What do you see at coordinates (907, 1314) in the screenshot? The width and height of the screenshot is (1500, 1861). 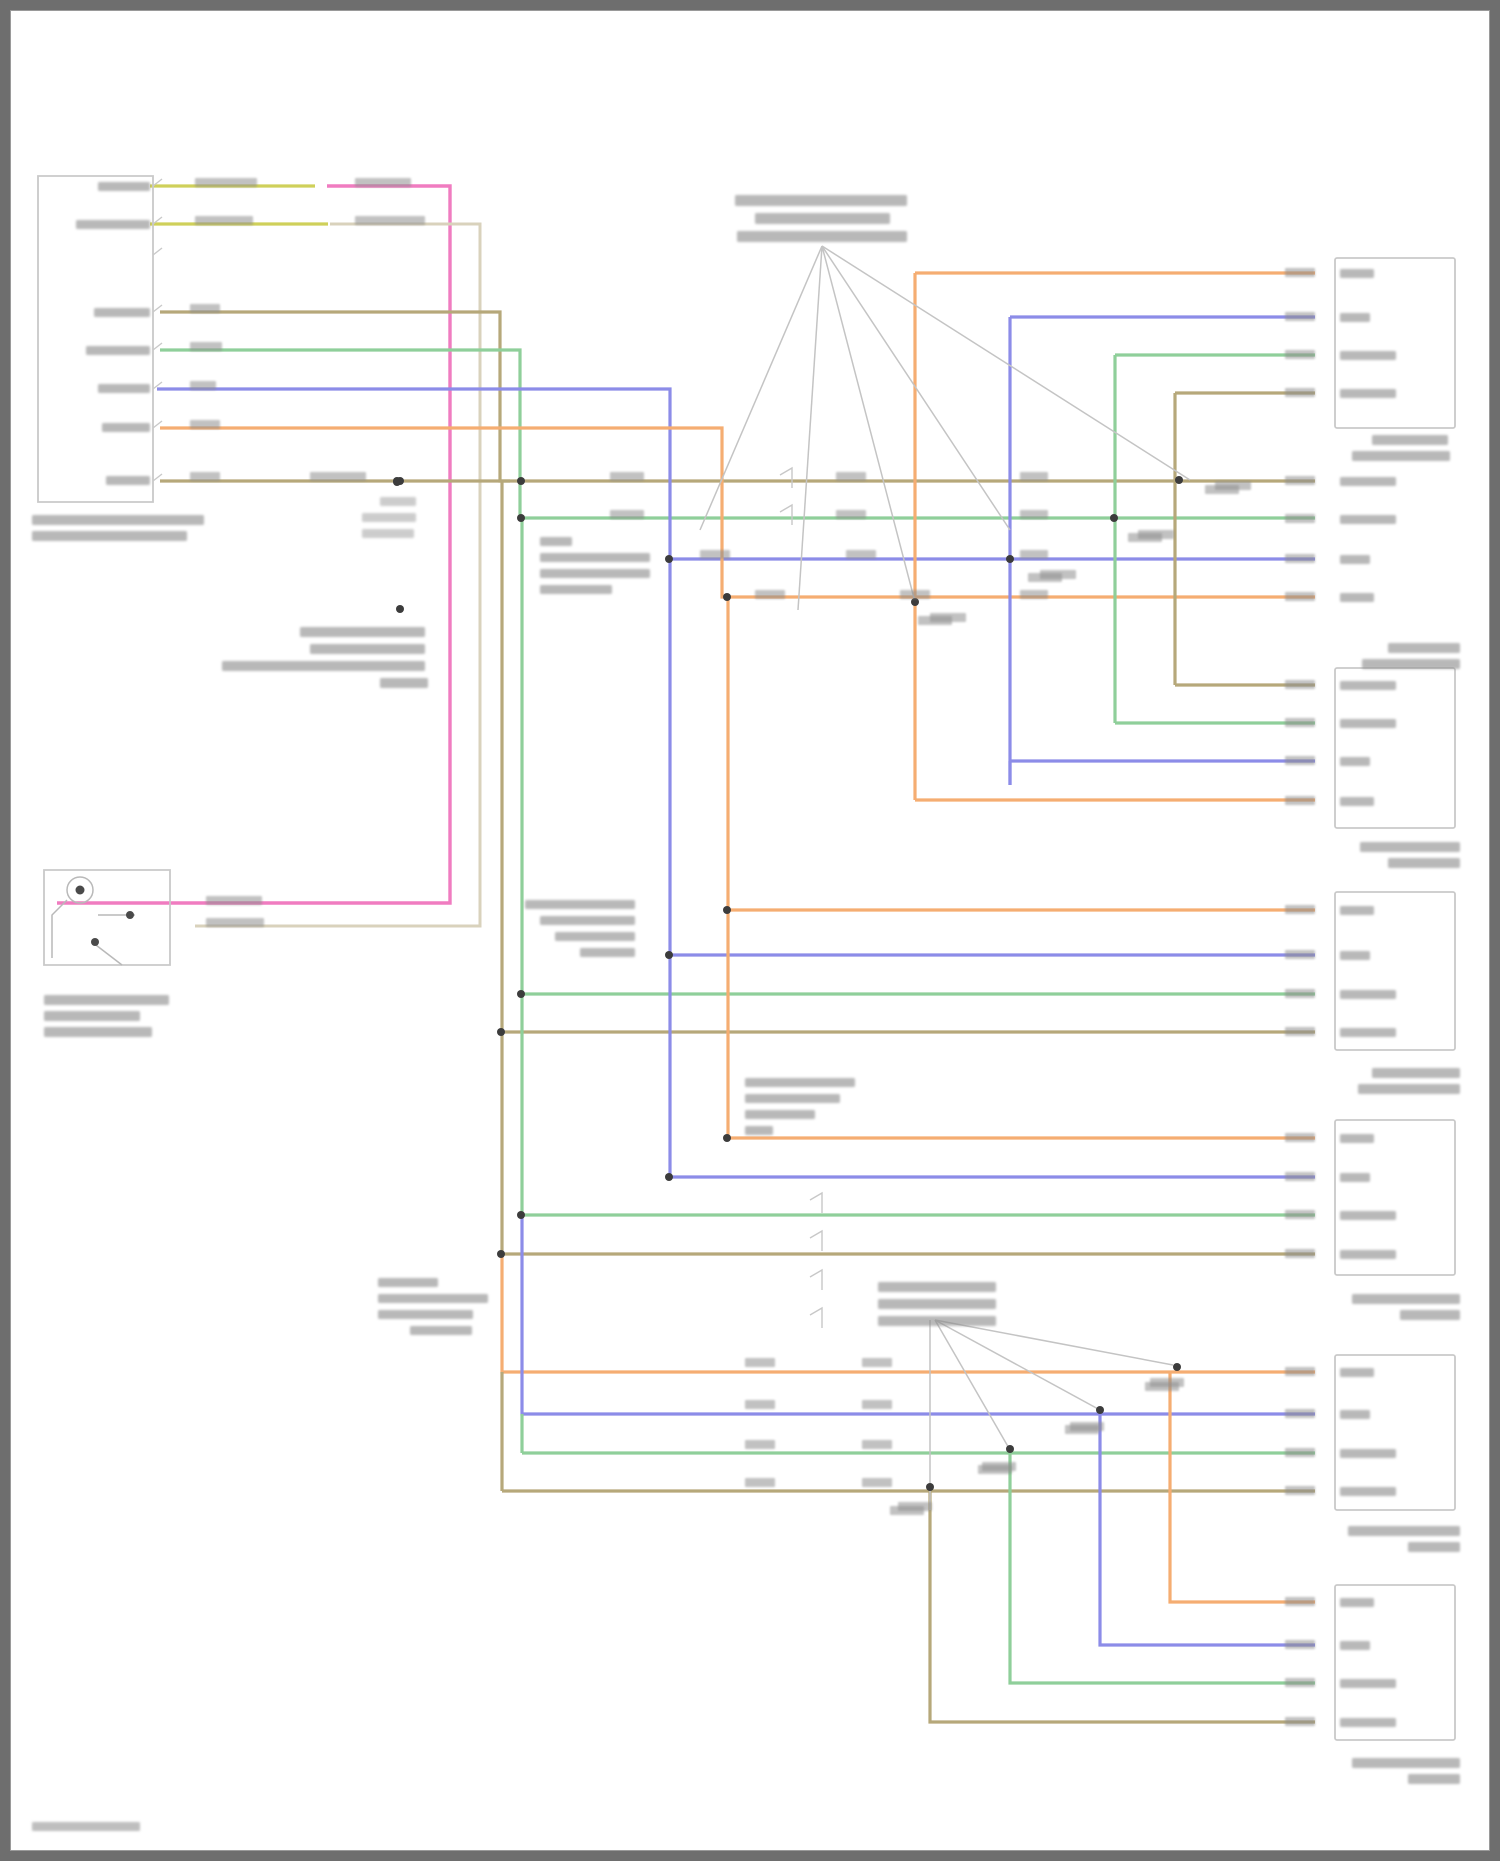 I see `wire-c5-p1` at bounding box center [907, 1314].